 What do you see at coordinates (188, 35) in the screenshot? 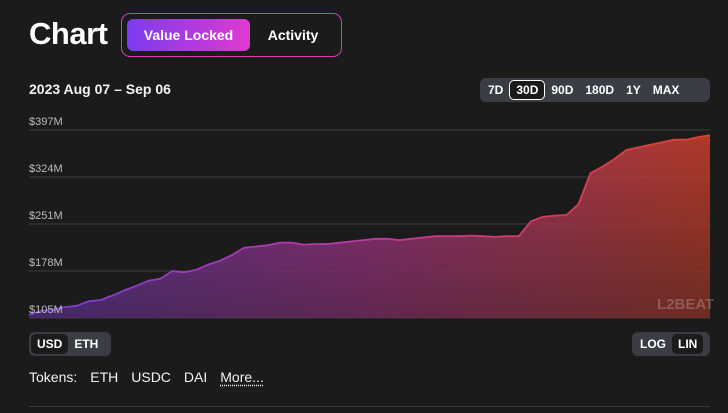
I see `tab-value-locked: Value Locked` at bounding box center [188, 35].